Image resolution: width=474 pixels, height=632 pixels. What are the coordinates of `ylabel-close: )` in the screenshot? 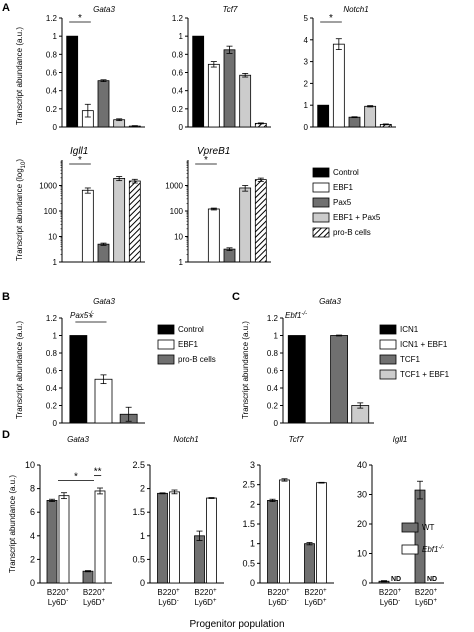 It's located at (19, 160).